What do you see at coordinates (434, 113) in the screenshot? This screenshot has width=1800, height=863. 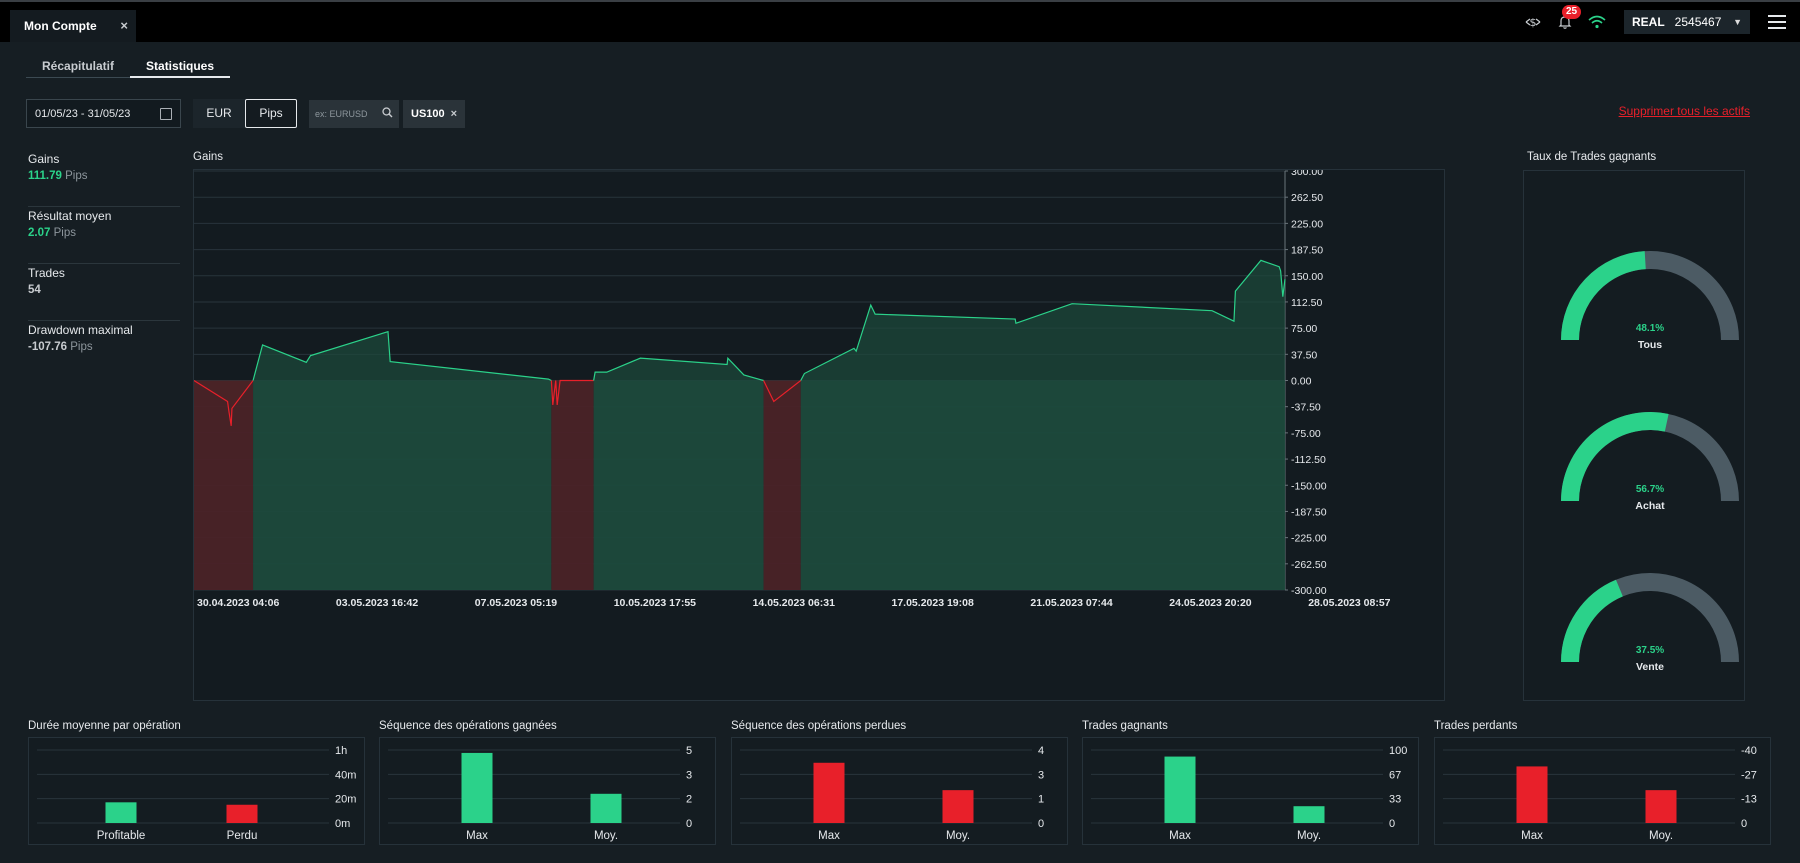 I see `asset-chip: US100 ×` at bounding box center [434, 113].